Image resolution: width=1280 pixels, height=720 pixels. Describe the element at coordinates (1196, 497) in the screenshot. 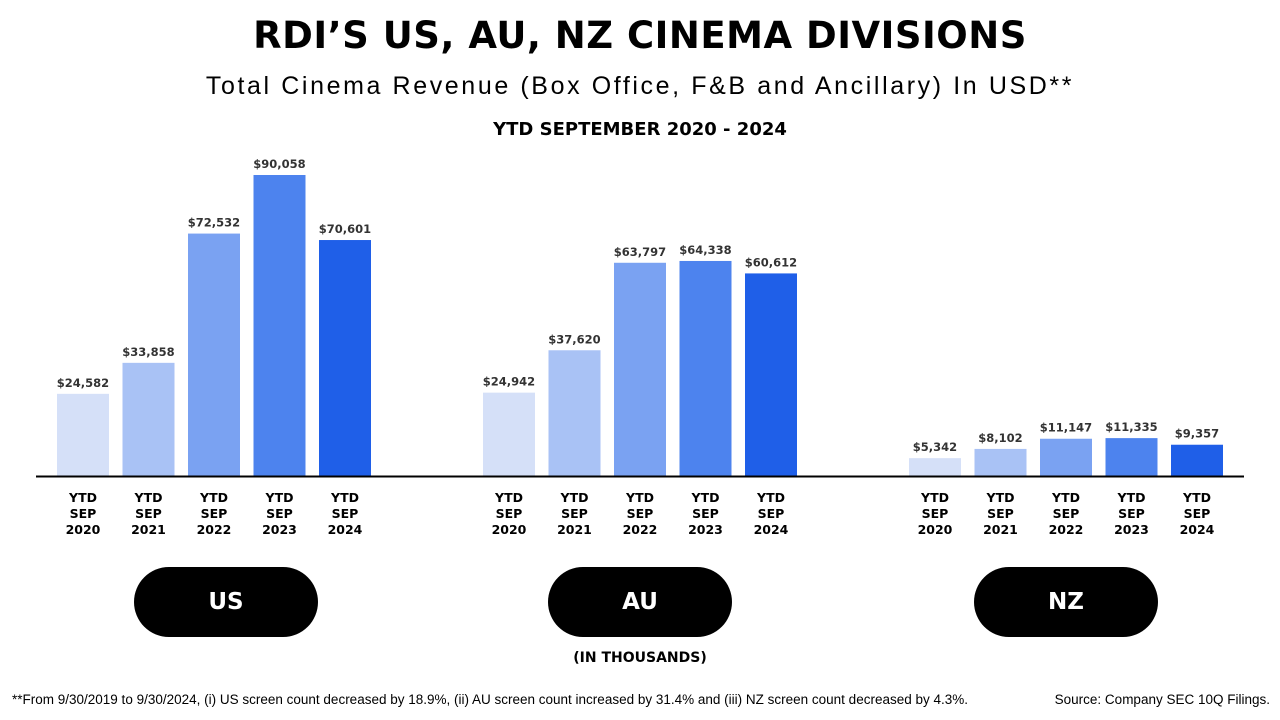

I see `tick-label-nz-4-0: YTD` at that location.